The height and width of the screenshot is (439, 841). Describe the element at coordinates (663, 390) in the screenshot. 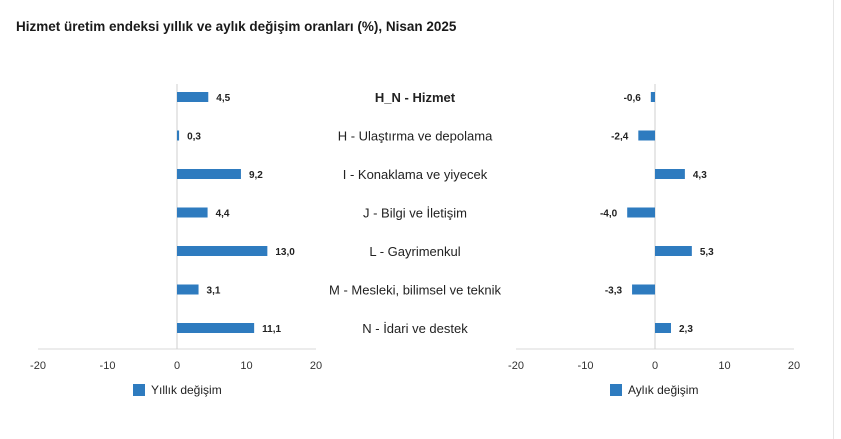

I see `legend-label-aylik: Aylık değişim` at that location.